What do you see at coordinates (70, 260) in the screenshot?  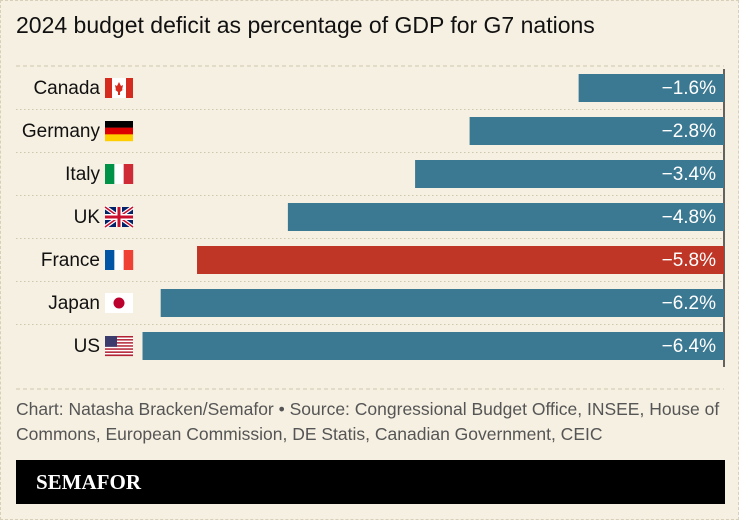 I see `category-label: France` at bounding box center [70, 260].